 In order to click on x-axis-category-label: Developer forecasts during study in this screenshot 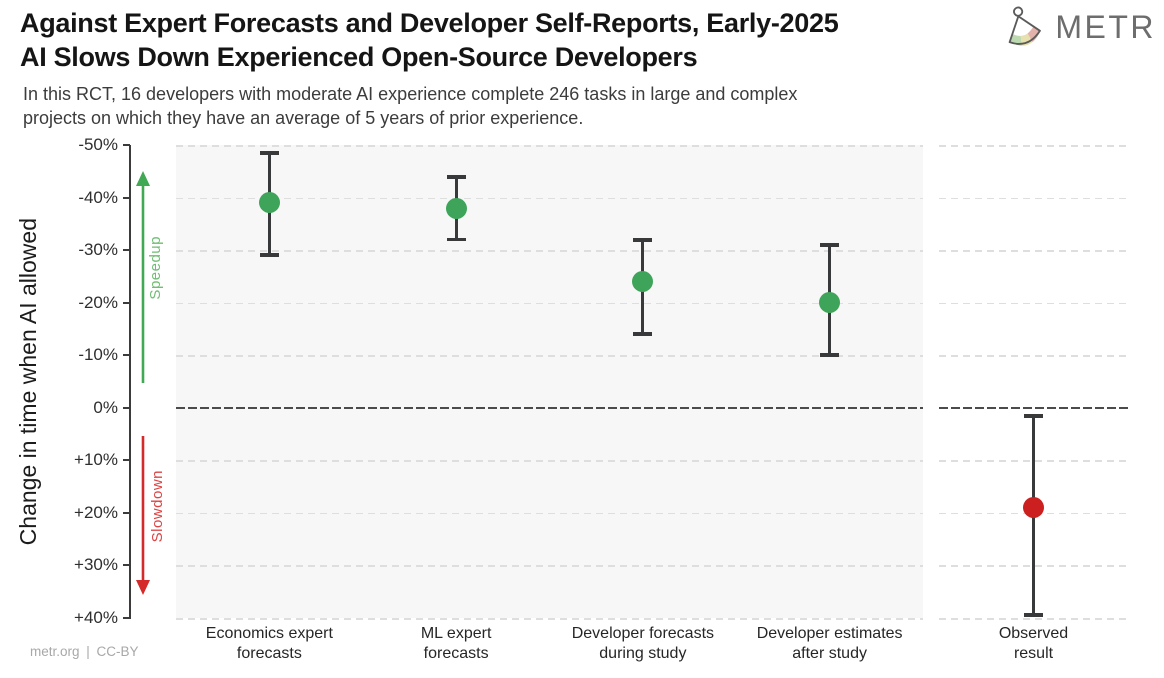, I will do `click(643, 644)`.